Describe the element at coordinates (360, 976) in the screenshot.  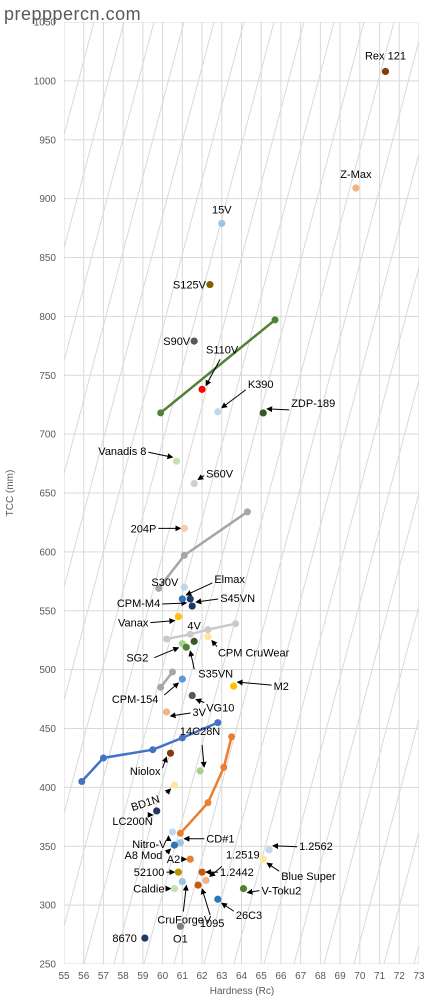
I see `x-tick-label-70: 70` at that location.